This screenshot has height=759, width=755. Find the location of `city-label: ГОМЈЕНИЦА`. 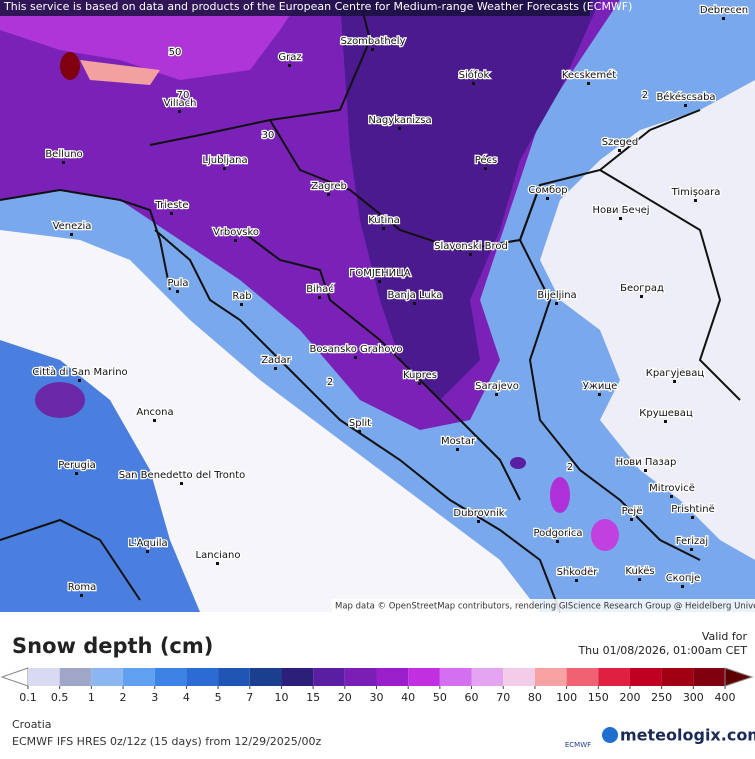

city-label: ГОМЈЕНИЦА is located at coordinates (380, 273).